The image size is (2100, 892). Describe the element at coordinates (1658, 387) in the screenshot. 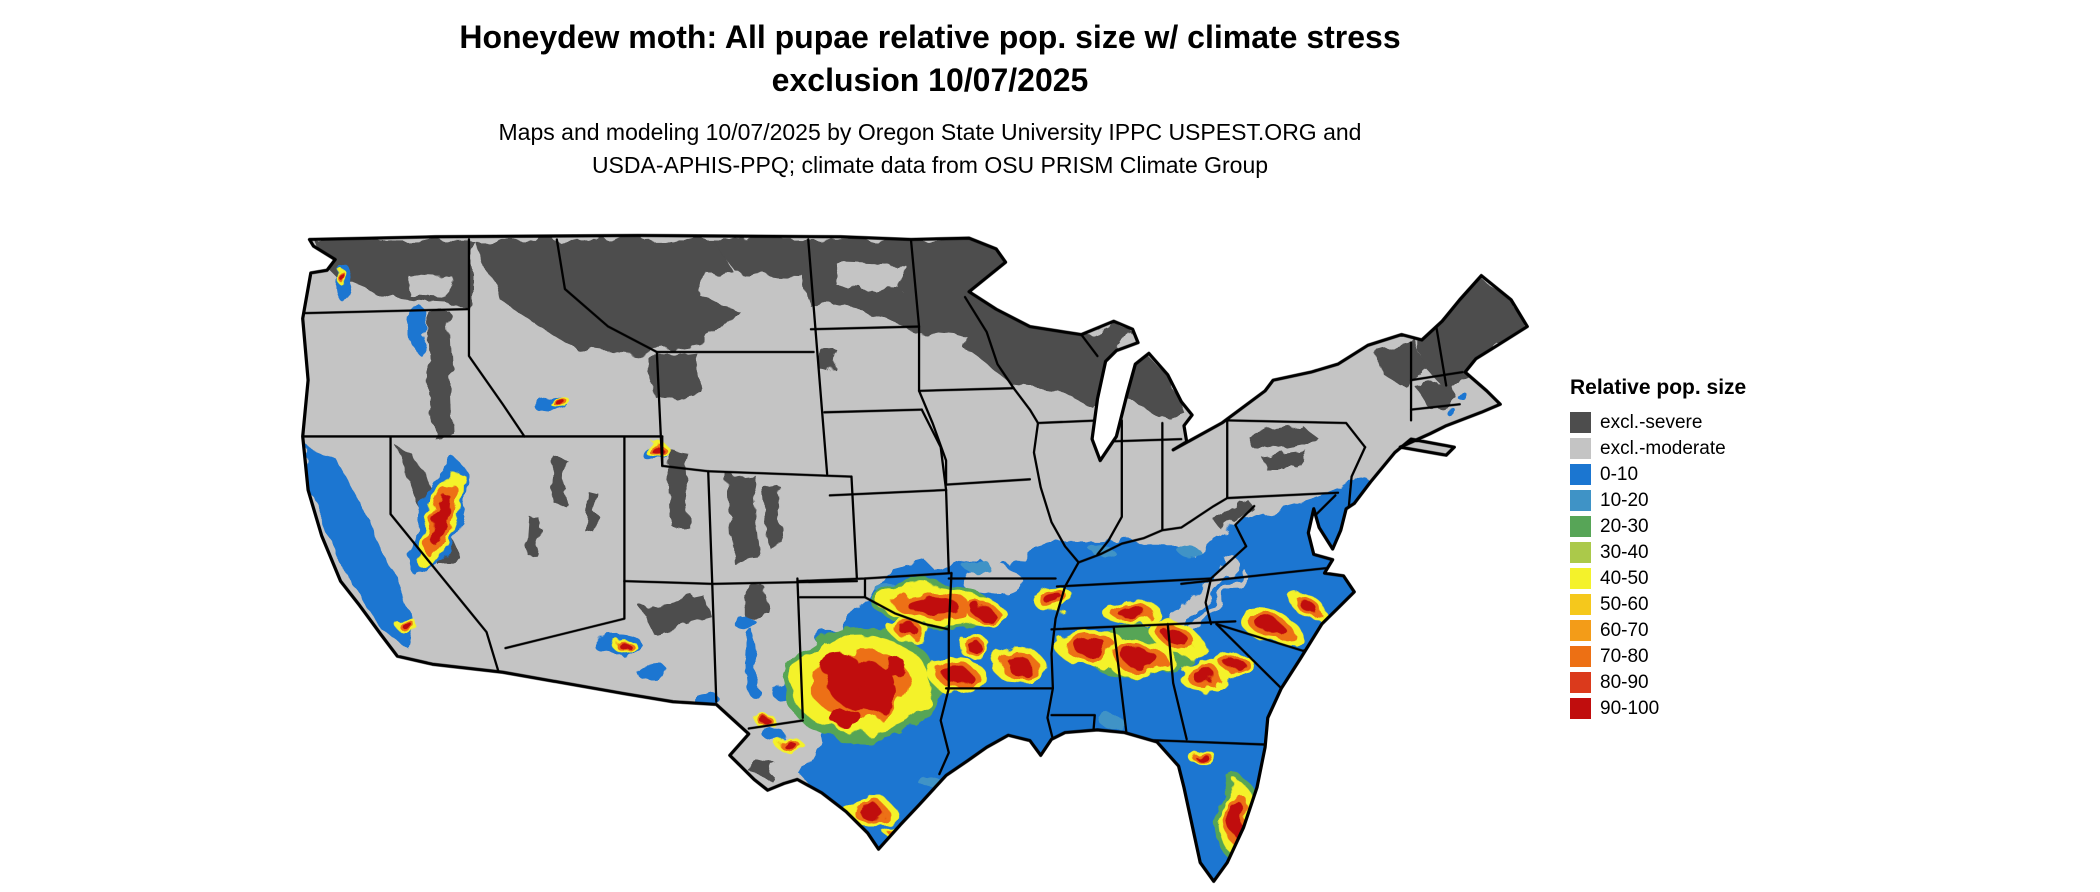

I see `legend-title: Relative pop. size` at that location.